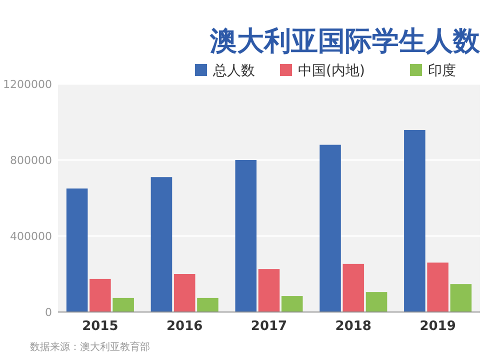 This screenshot has width=500, height=362. I want to click on legend-label: 总人数, so click(233, 71).